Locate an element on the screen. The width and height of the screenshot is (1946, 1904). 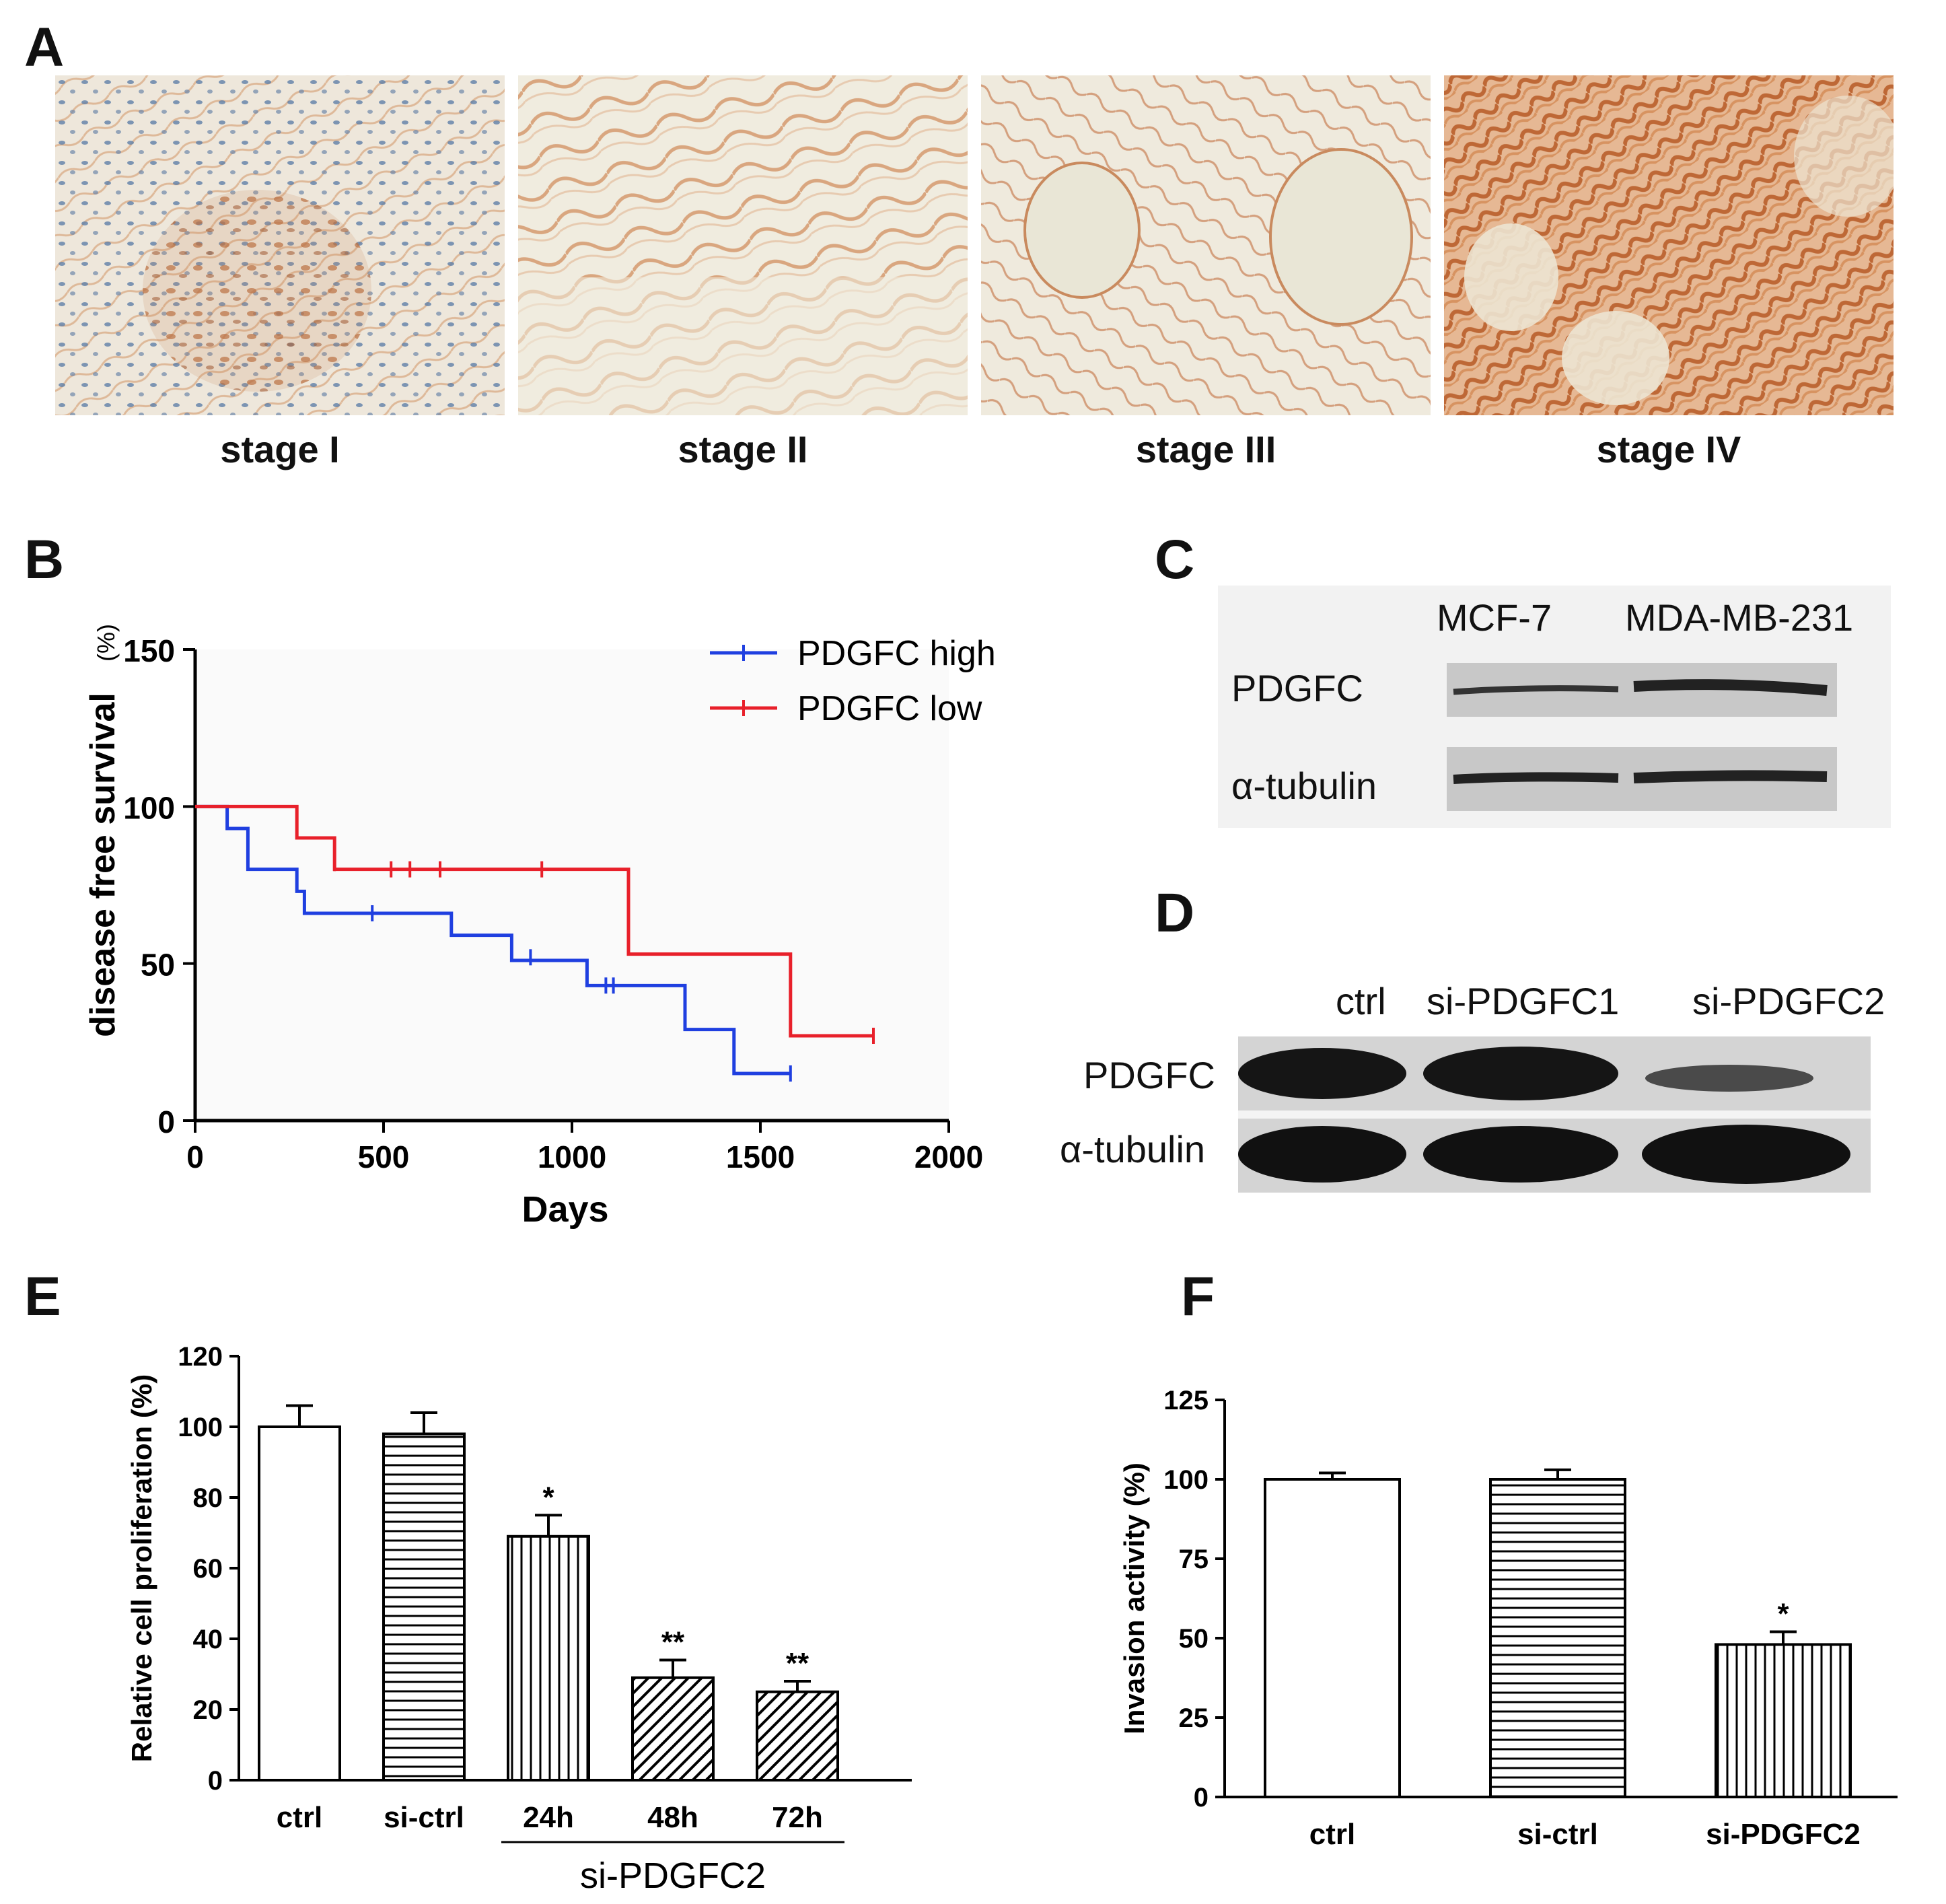
x-tick-label: 1000 is located at coordinates (572, 1156).